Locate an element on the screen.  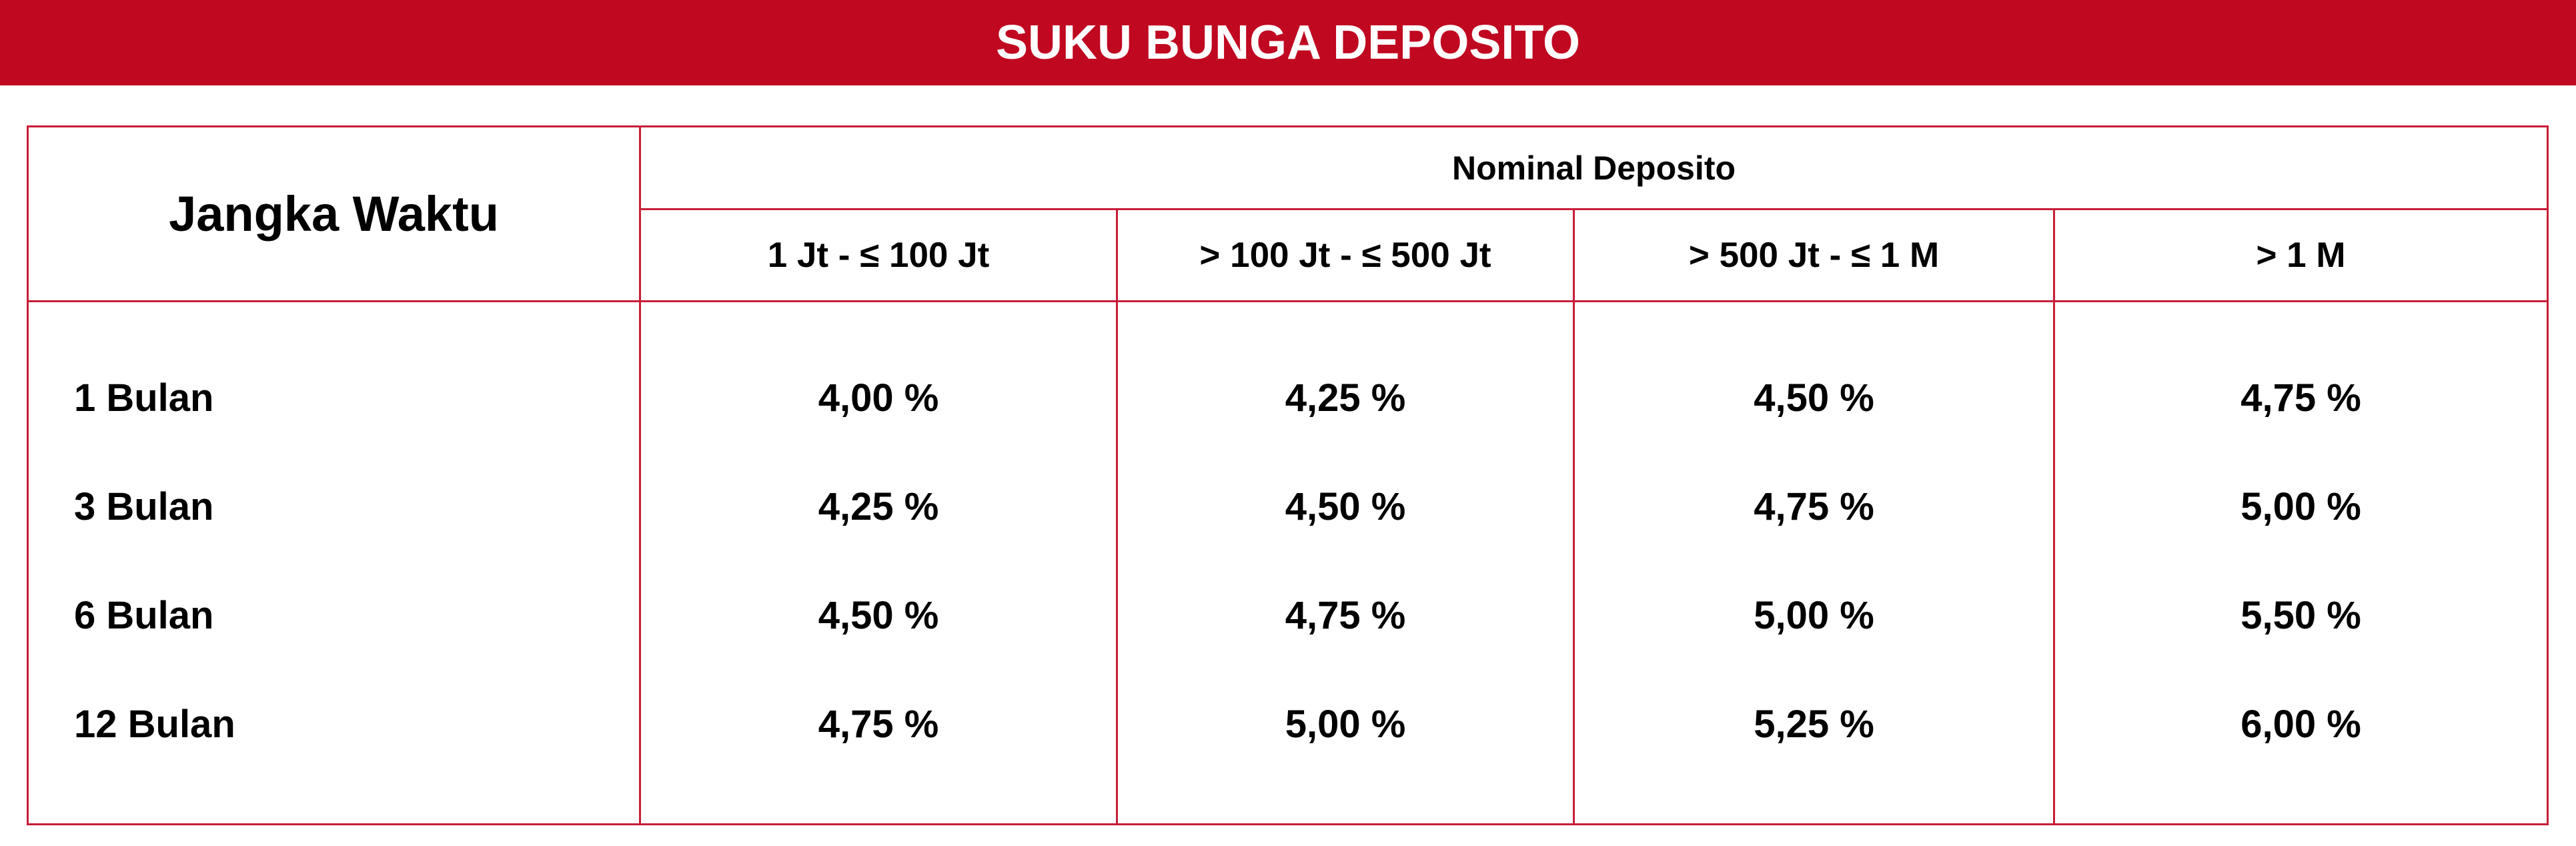
column-header: > 500 Jt - ≤ 1 M is located at coordinates (1814, 255).